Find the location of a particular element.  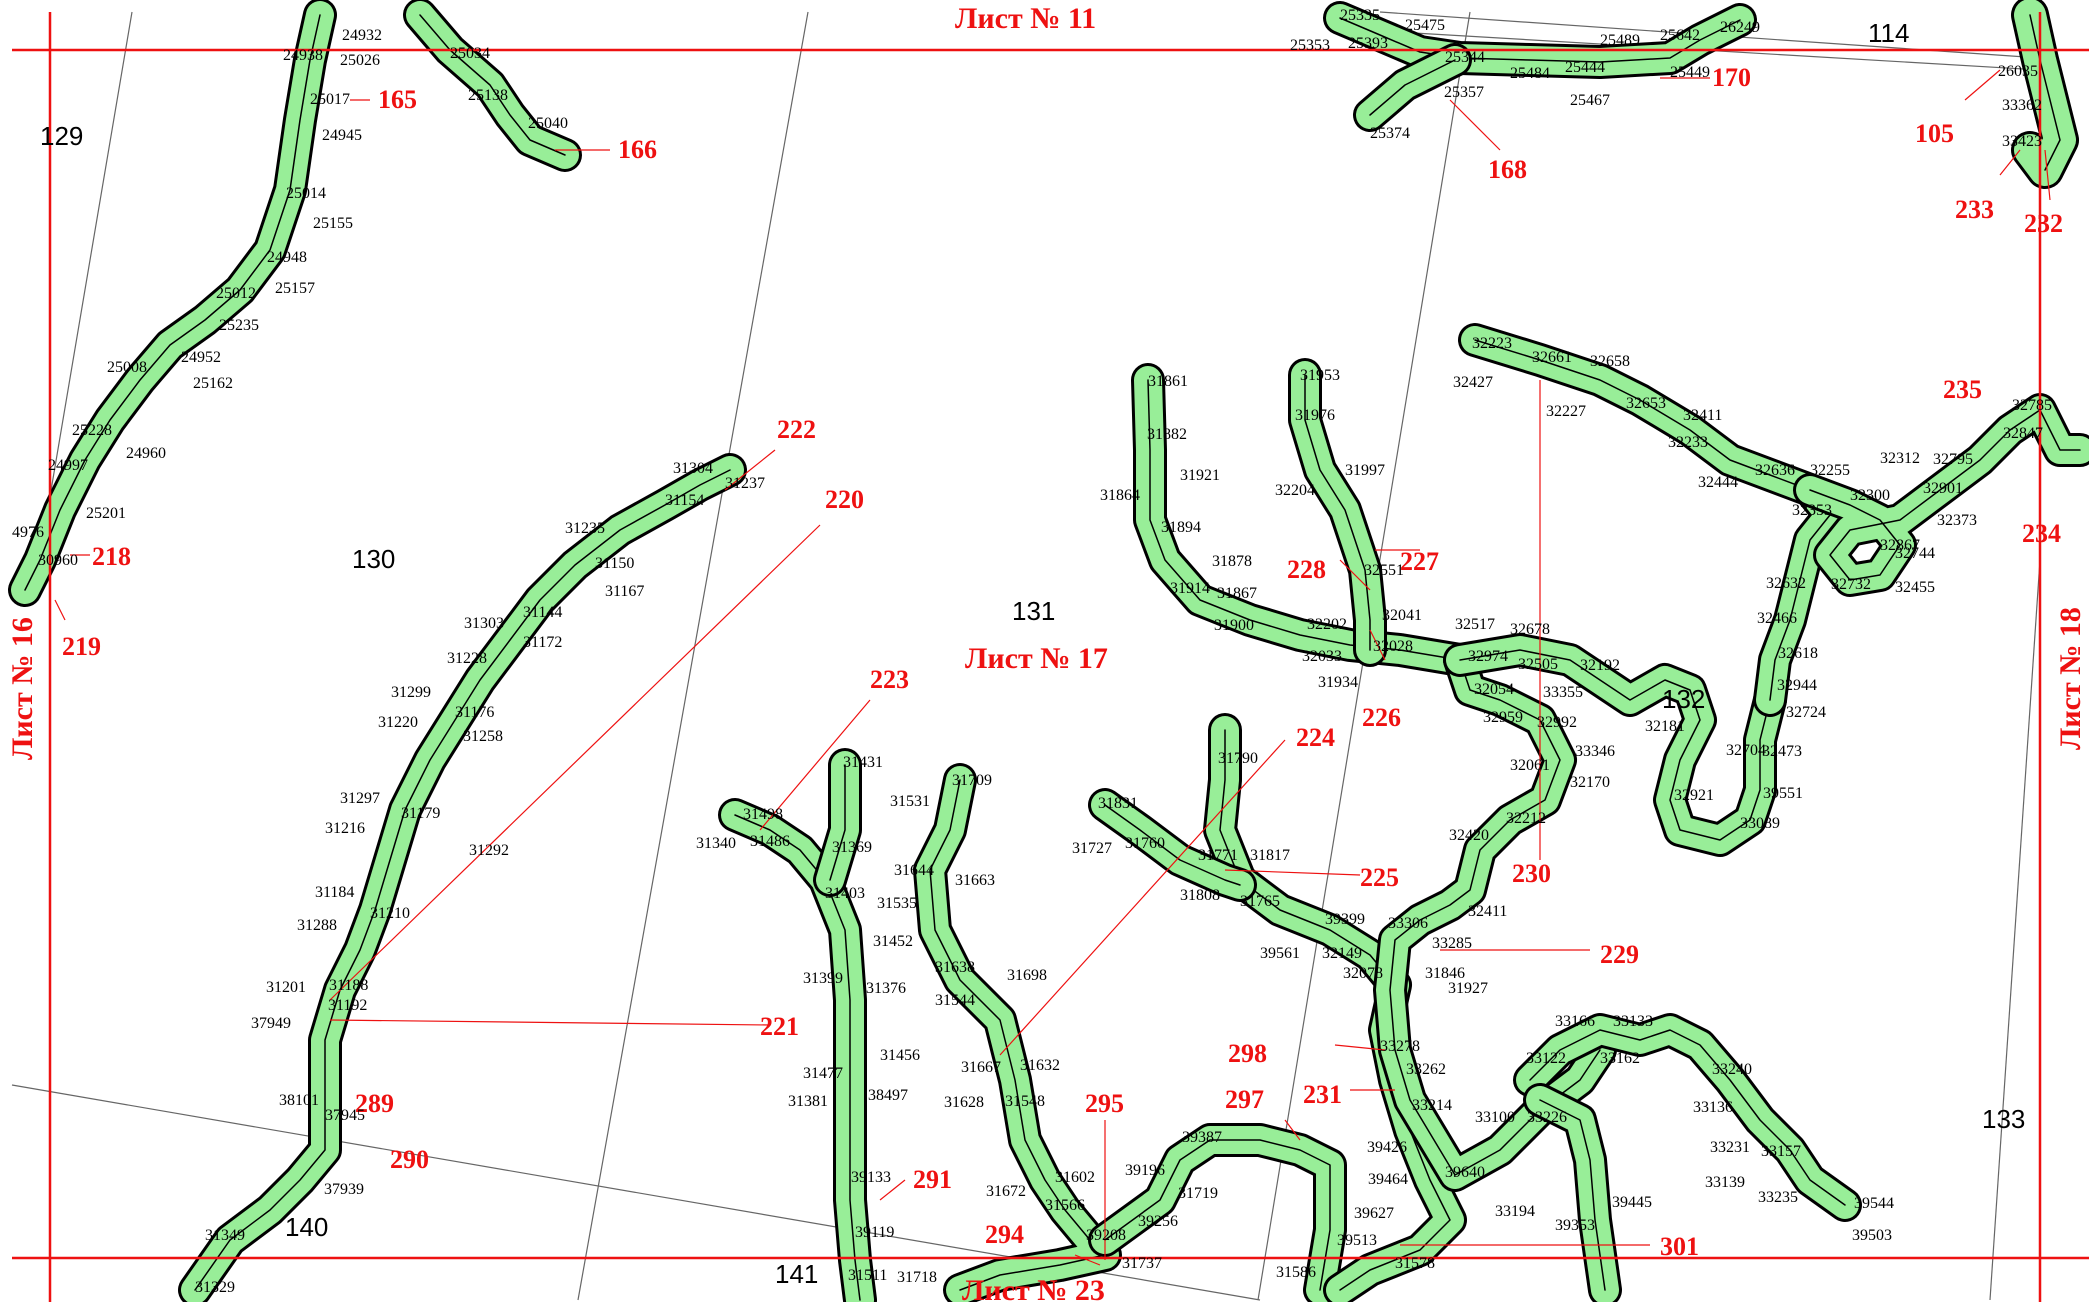

plot-label: 298 is located at coordinates (1247, 1053).